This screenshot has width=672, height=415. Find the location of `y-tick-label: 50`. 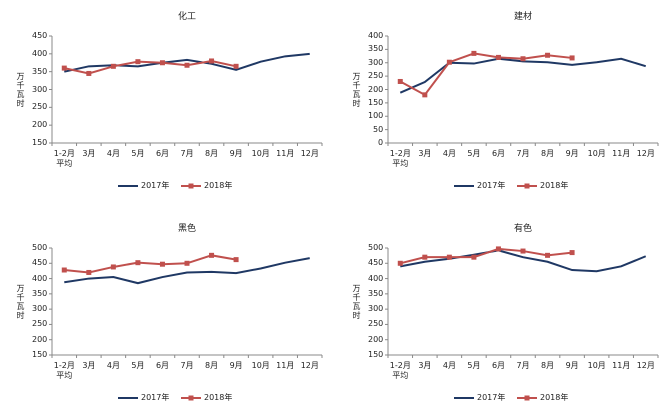

y-tick-label: 50 is located at coordinates (378, 129).